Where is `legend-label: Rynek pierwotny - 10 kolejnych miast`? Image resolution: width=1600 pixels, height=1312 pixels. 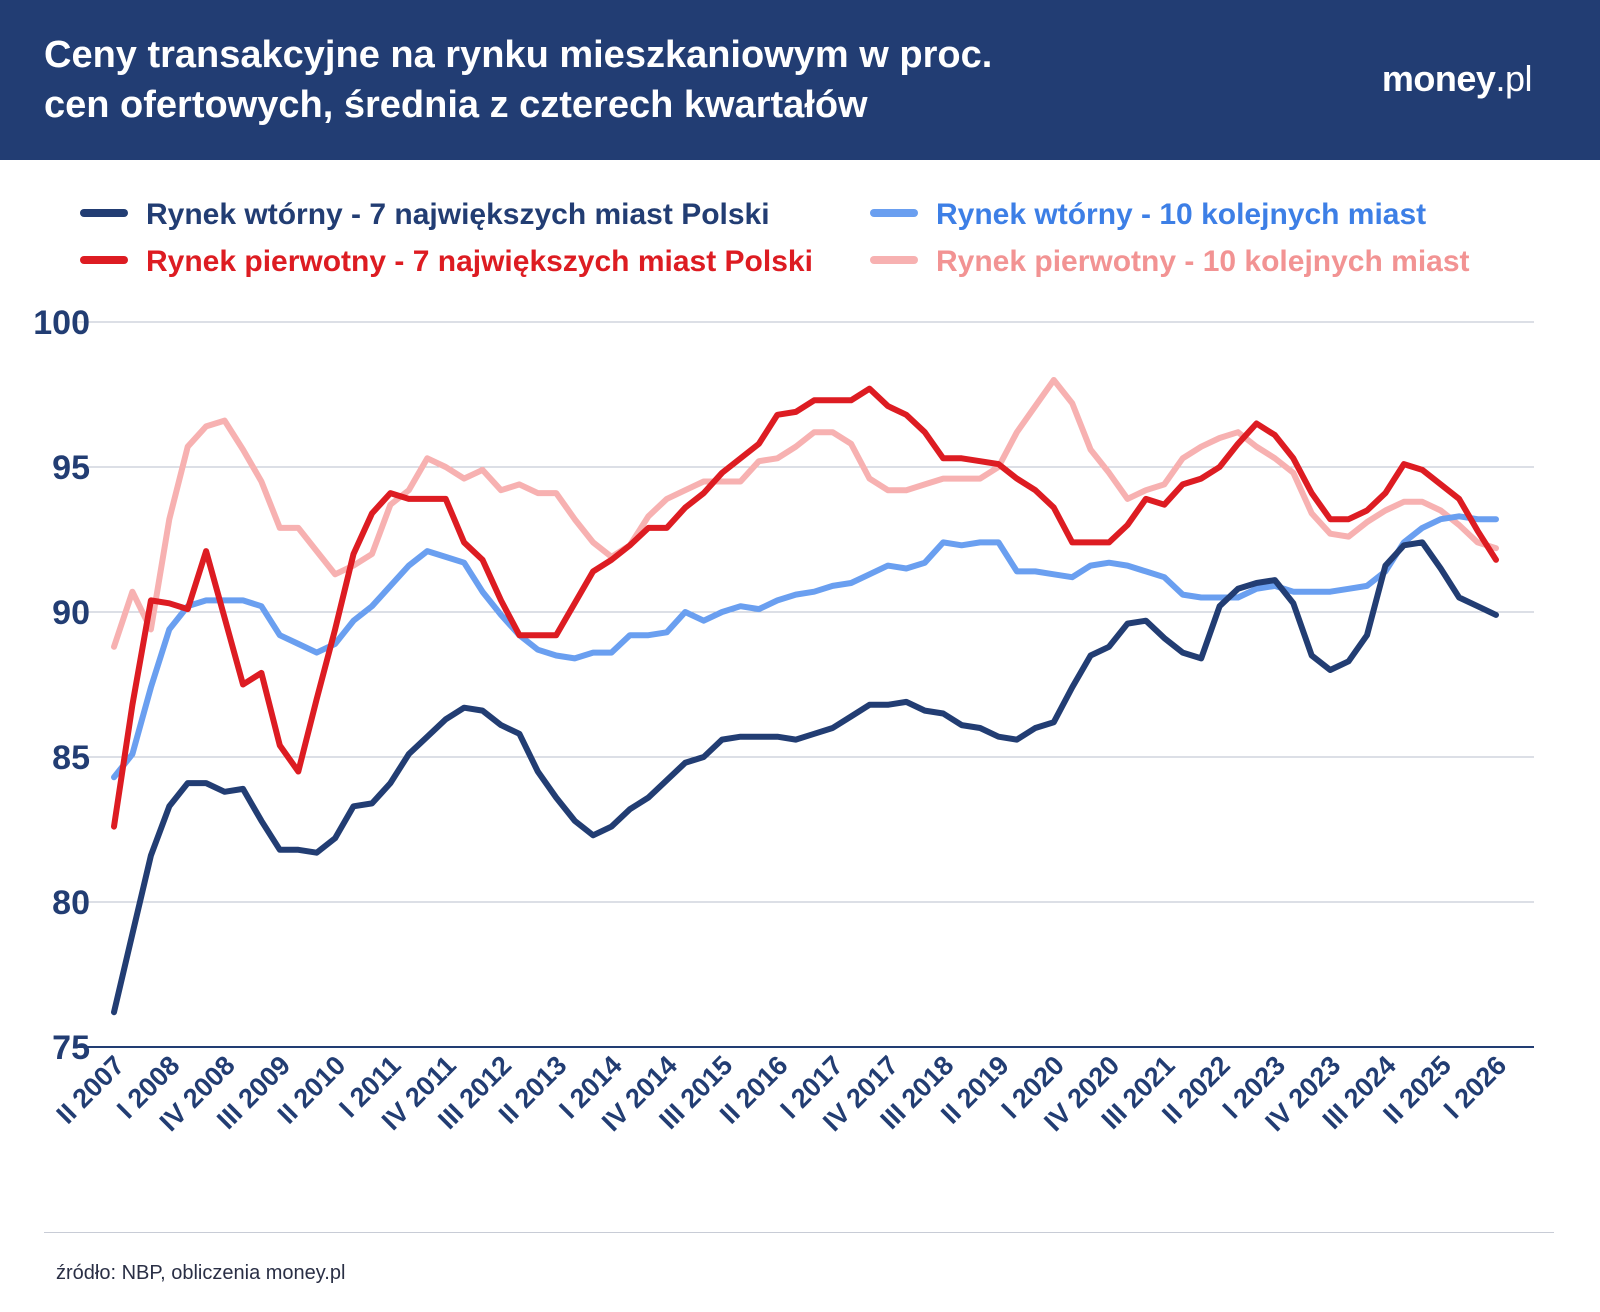
legend-label: Rynek pierwotny - 10 kolejnych miast is located at coordinates (1203, 261).